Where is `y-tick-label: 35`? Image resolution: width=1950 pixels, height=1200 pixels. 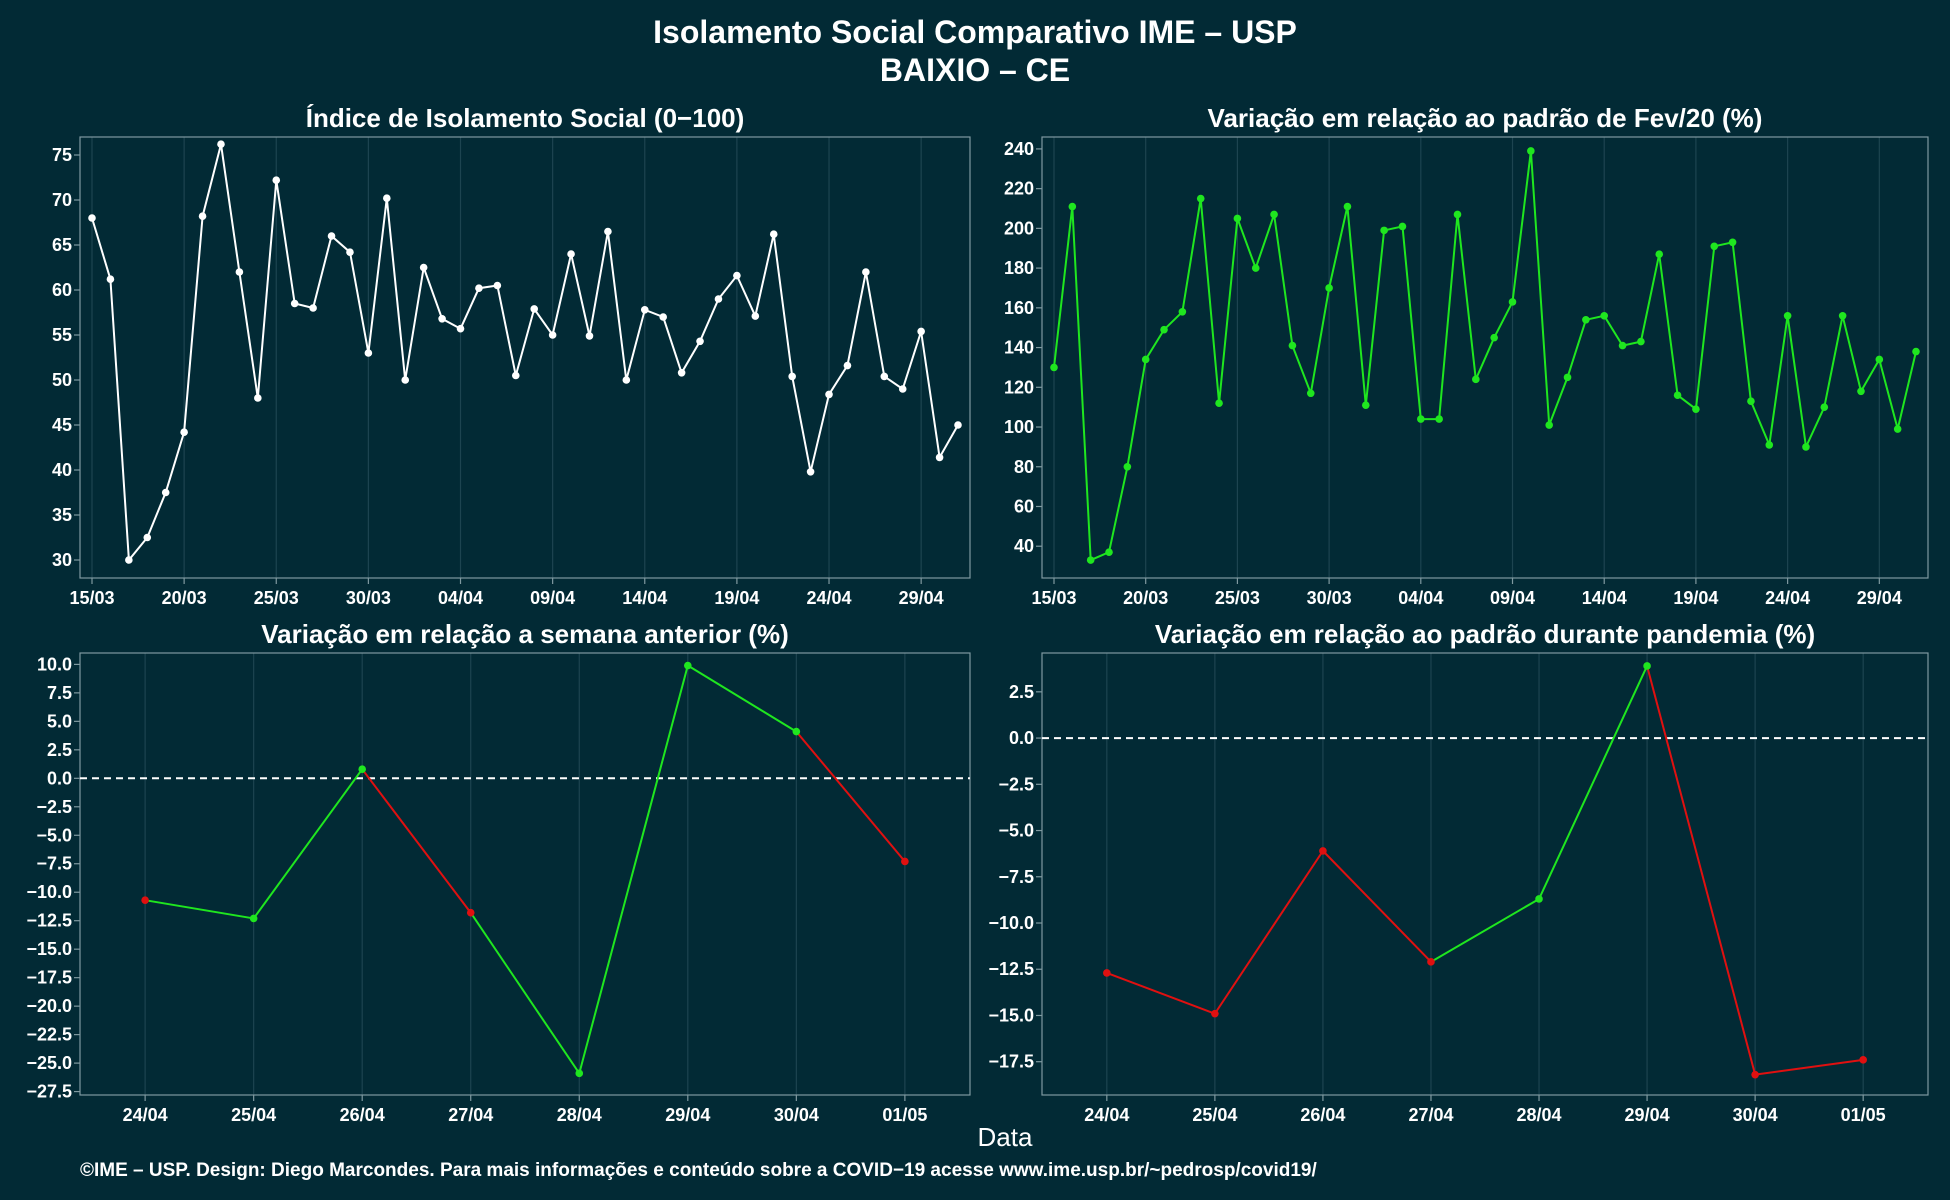 y-tick-label: 35 is located at coordinates (62, 515).